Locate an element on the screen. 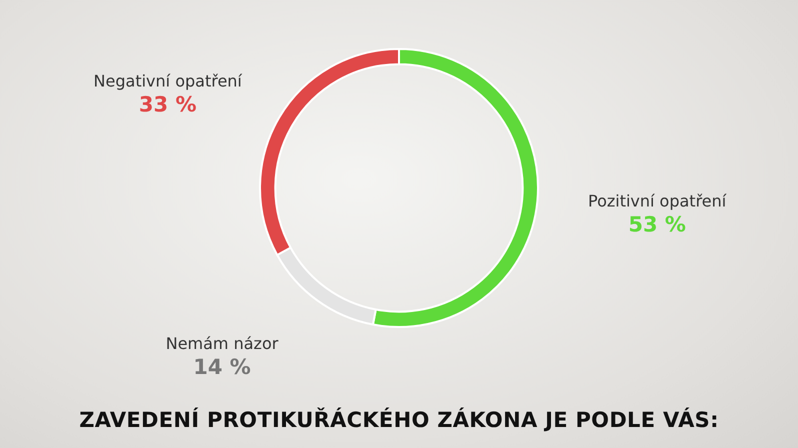  slice-label: Negativní opatření is located at coordinates (168, 81).